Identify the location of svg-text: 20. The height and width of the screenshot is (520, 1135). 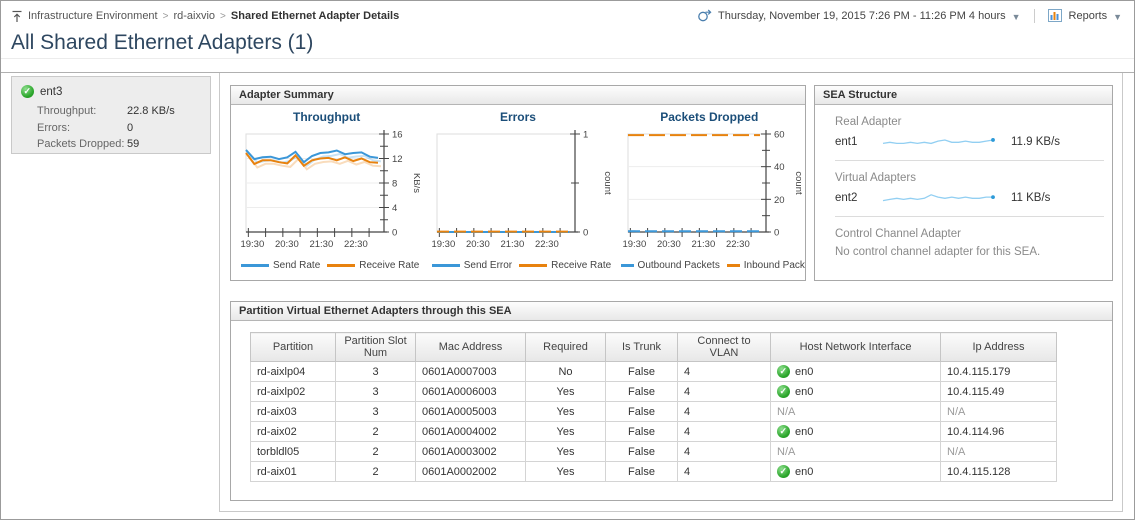
(779, 200).